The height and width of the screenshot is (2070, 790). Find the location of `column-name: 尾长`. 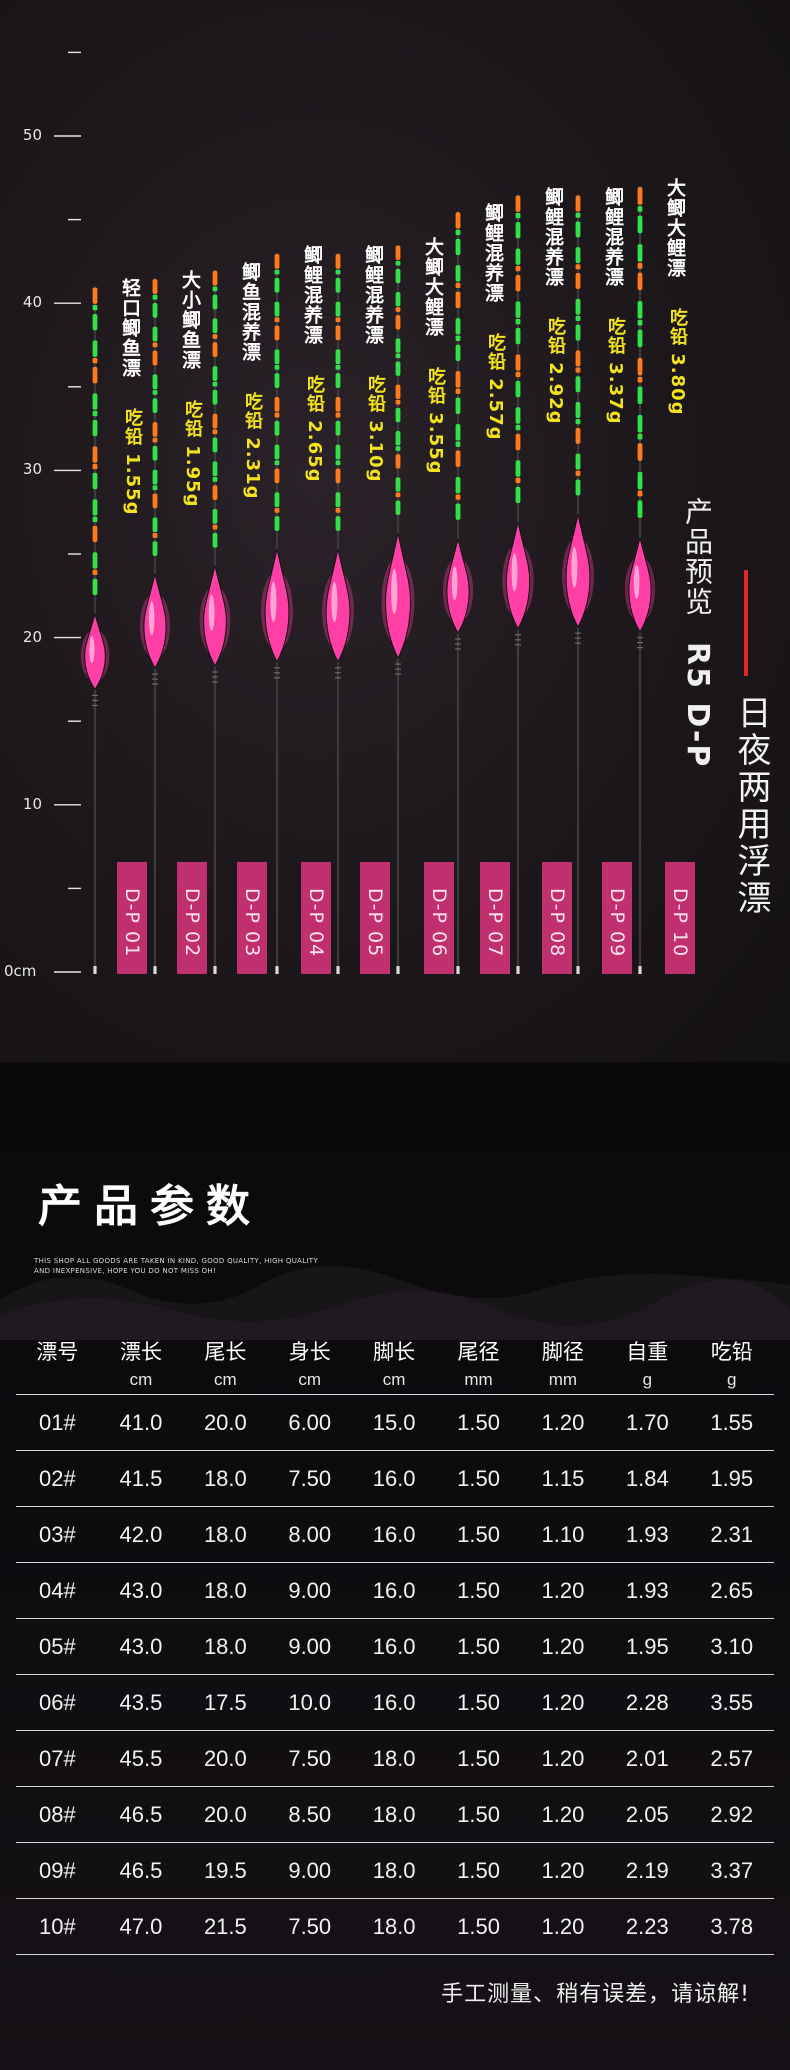

column-name: 尾长 is located at coordinates (225, 1352).